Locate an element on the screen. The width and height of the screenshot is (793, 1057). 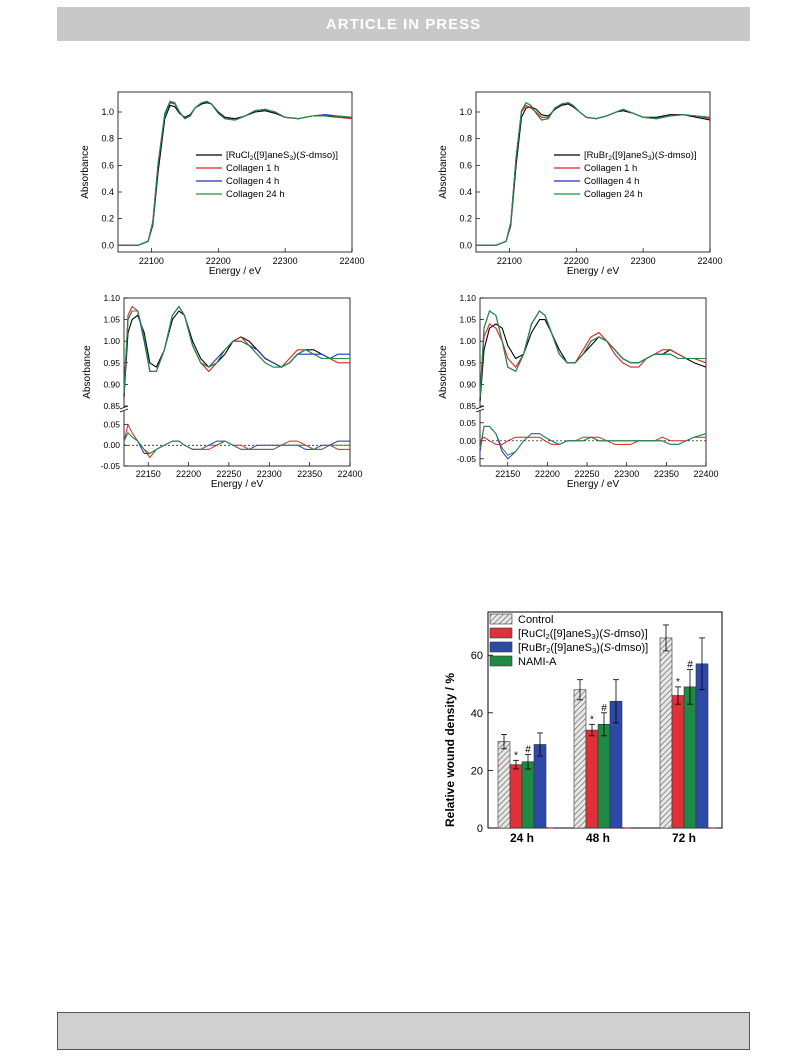
y-tick-label: 0.6 is located at coordinates (465, 165).